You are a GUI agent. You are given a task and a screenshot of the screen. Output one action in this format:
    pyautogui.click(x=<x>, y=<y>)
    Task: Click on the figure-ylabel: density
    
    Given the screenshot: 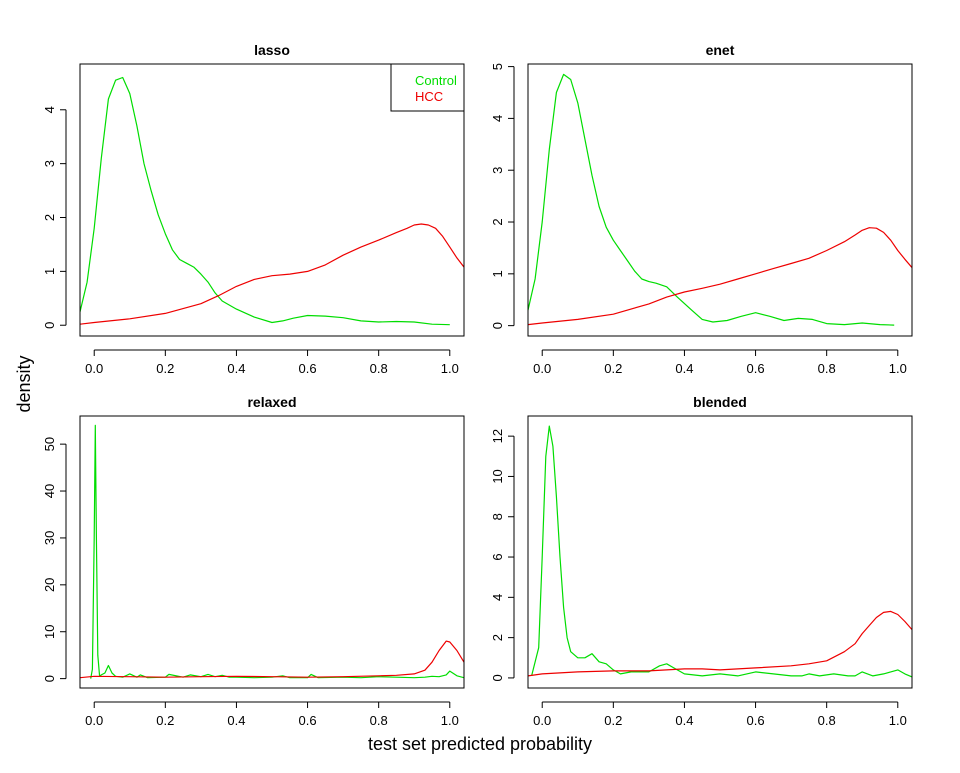 What is the action you would take?
    pyautogui.click(x=24, y=383)
    